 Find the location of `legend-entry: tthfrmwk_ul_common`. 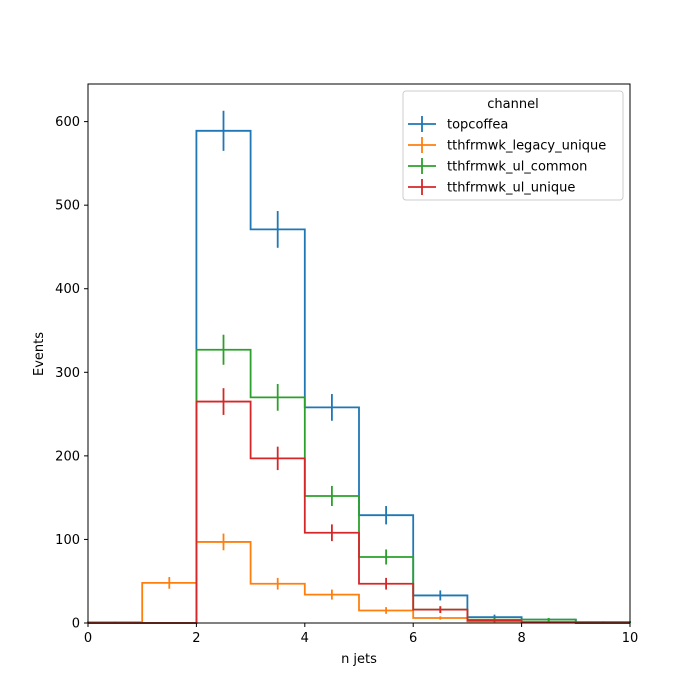

legend-entry: tthfrmwk_ul_common is located at coordinates (497, 166).